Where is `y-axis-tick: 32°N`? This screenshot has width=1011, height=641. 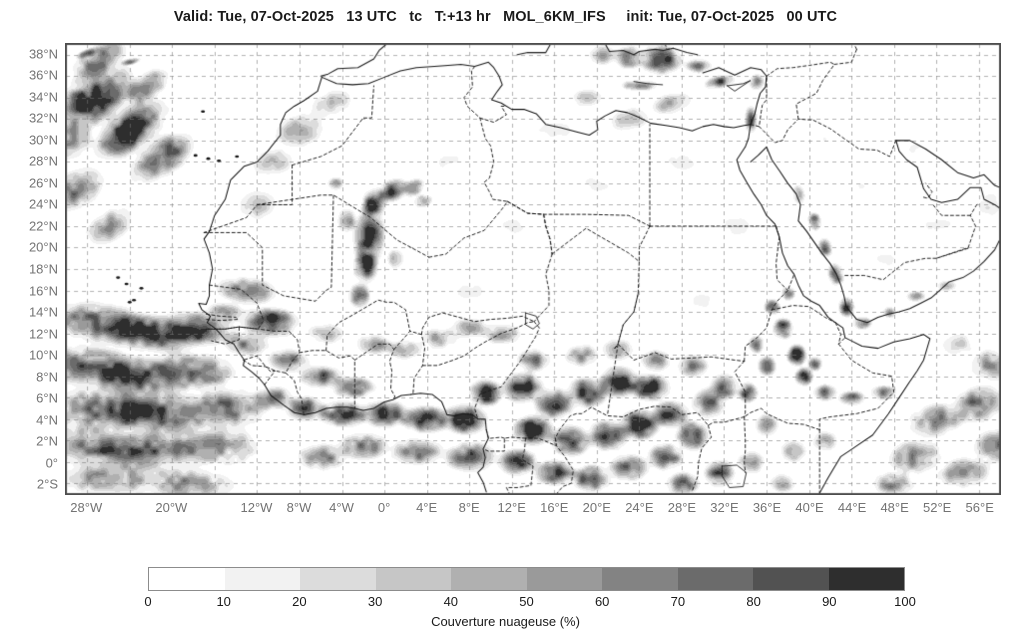 y-axis-tick: 32°N is located at coordinates (43, 118).